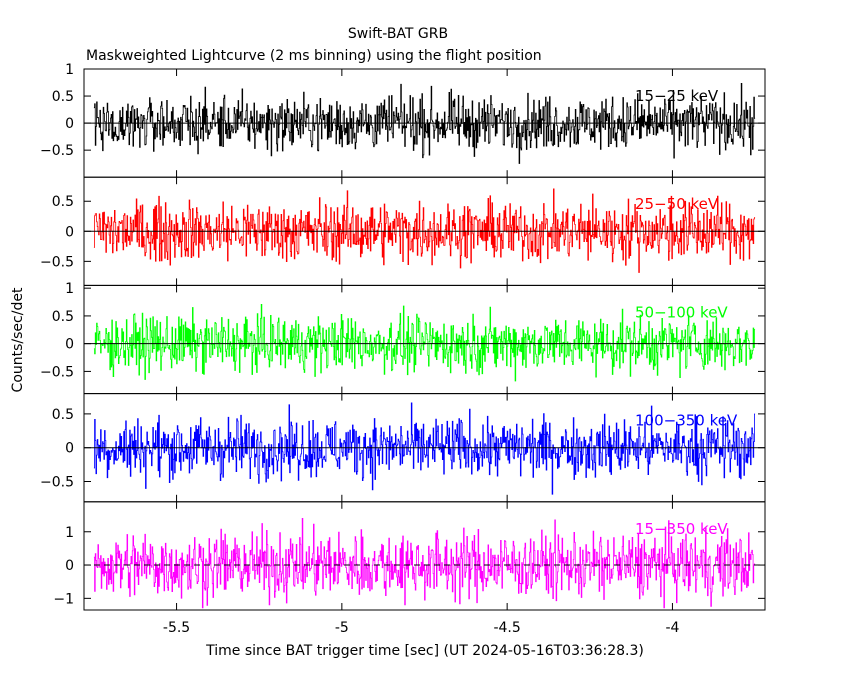 This screenshot has height=680, width=850. I want to click on band-label: 100−350 keV, so click(686, 421).